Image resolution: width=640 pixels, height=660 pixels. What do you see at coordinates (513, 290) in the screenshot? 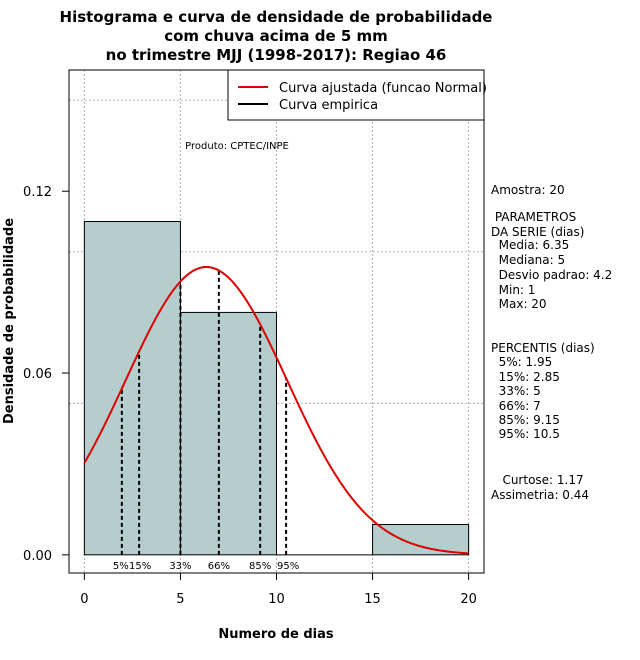
I see `param-min: Min: 1` at bounding box center [513, 290].